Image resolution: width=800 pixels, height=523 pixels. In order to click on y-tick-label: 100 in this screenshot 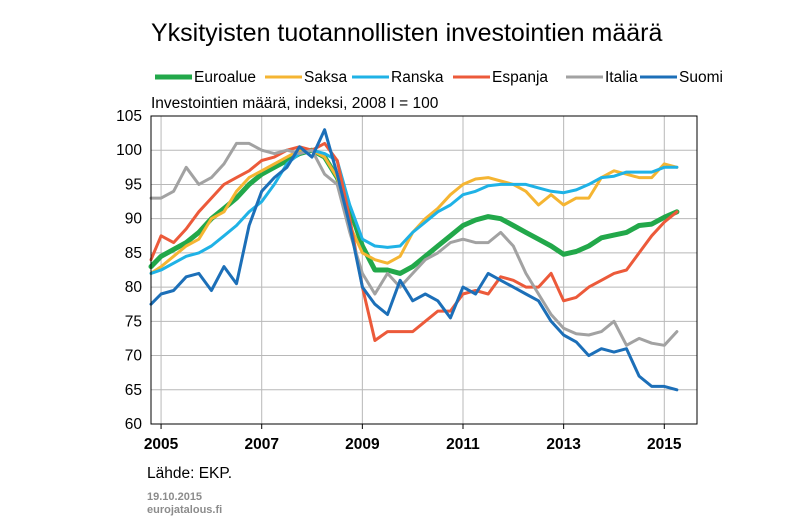, I will do `click(129, 150)`.